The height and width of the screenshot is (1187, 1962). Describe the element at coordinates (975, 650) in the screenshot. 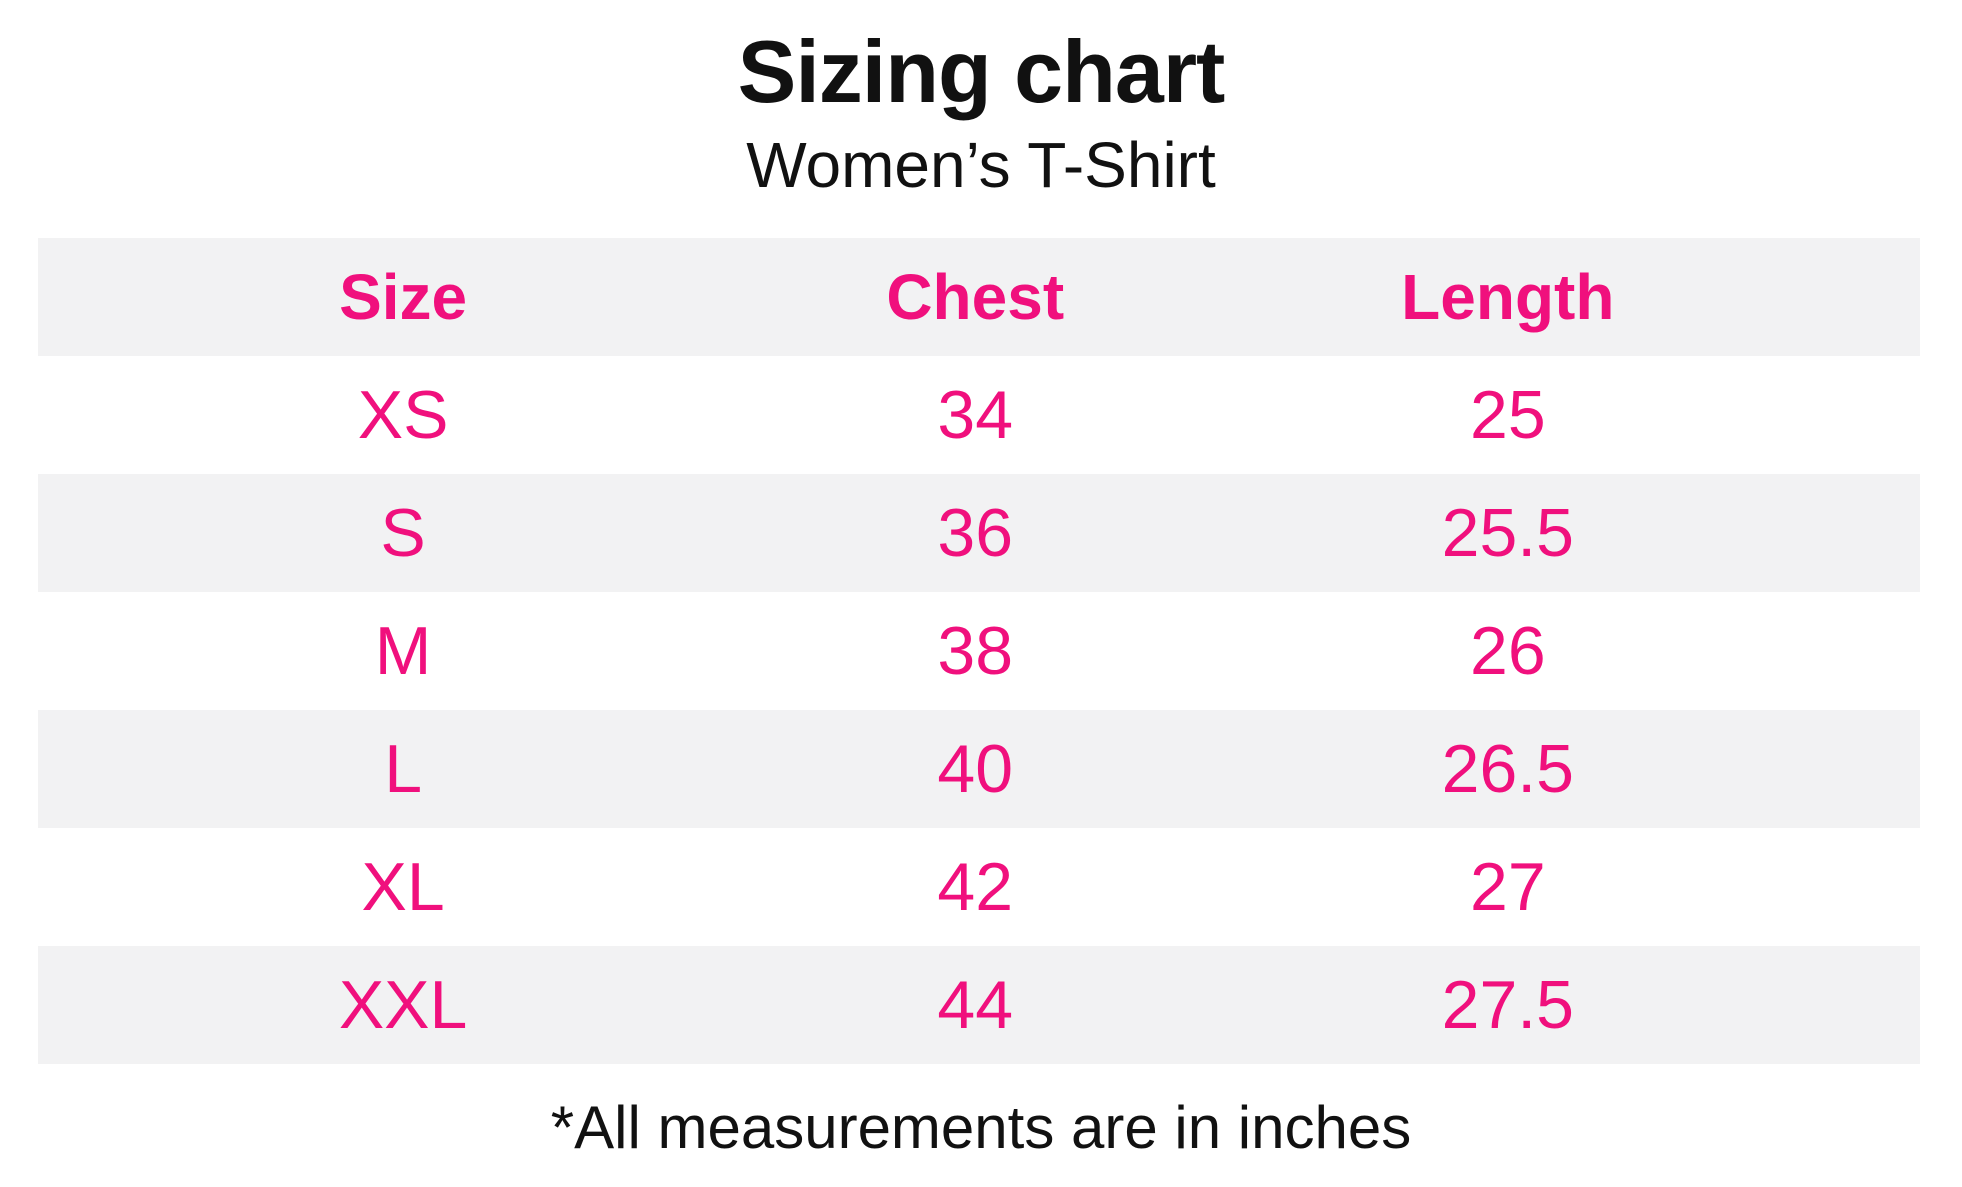

I see `chest-cell: 38` at that location.